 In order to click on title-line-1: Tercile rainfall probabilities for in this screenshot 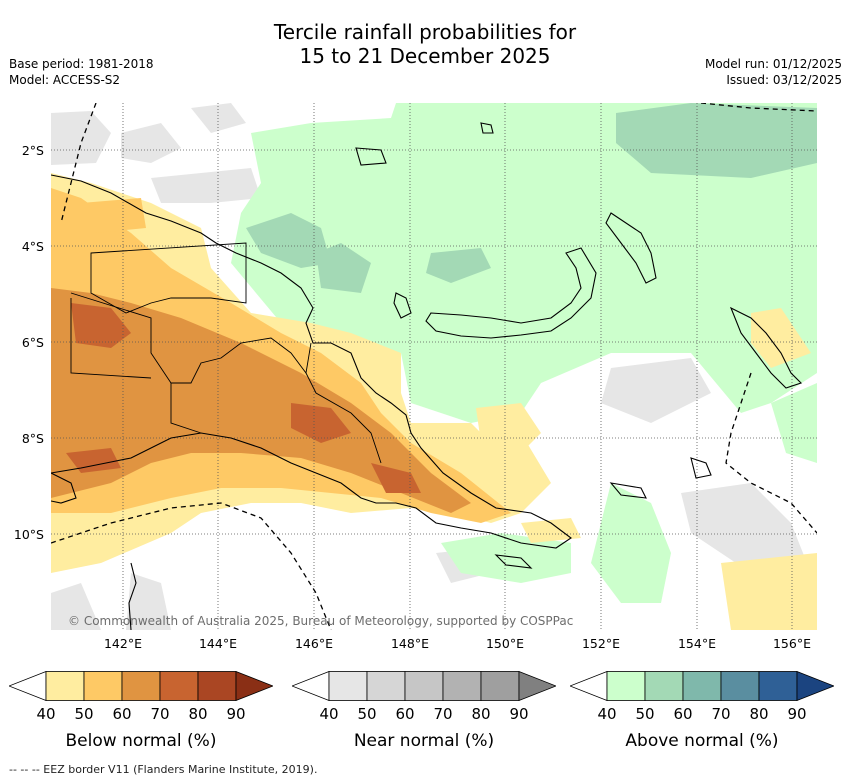, I will do `click(425, 32)`.